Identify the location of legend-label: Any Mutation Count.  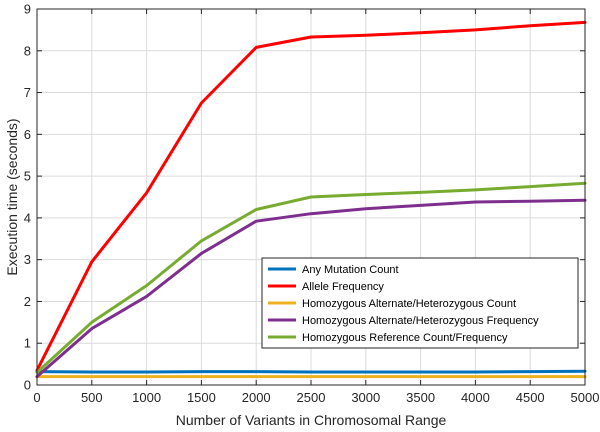
(350, 270).